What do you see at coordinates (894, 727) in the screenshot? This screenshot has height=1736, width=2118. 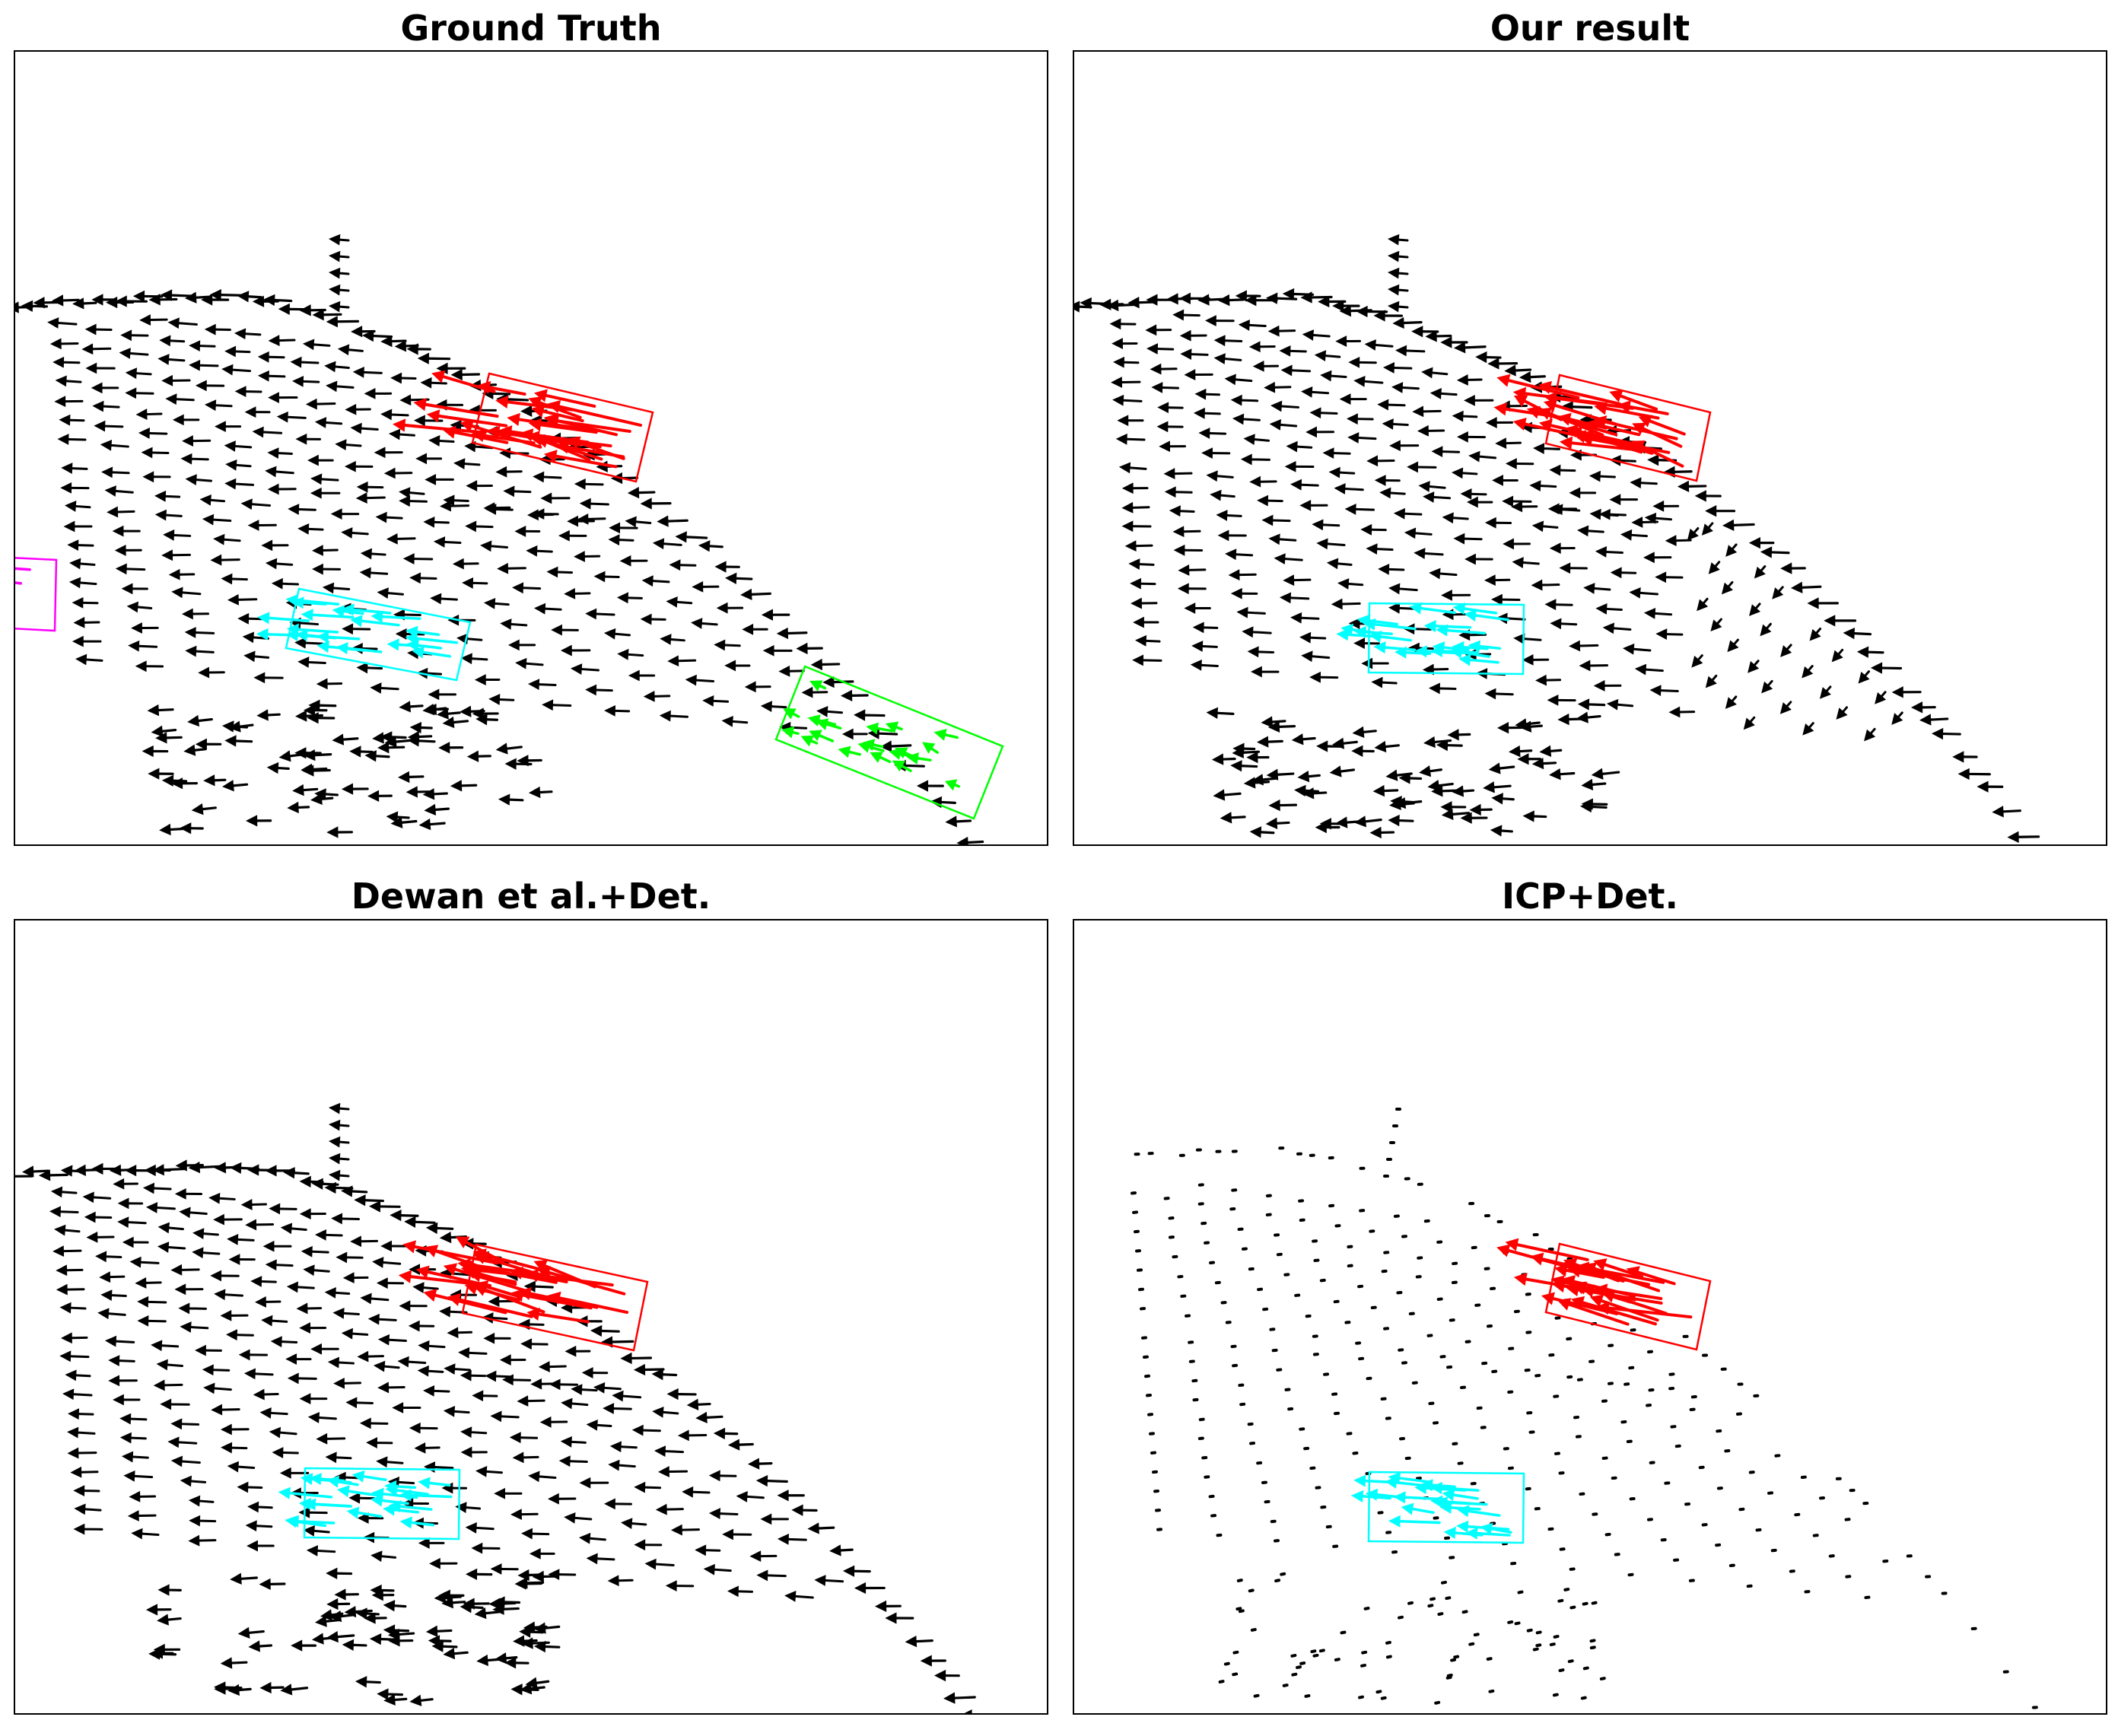 I see `green-box-flow-arrow` at bounding box center [894, 727].